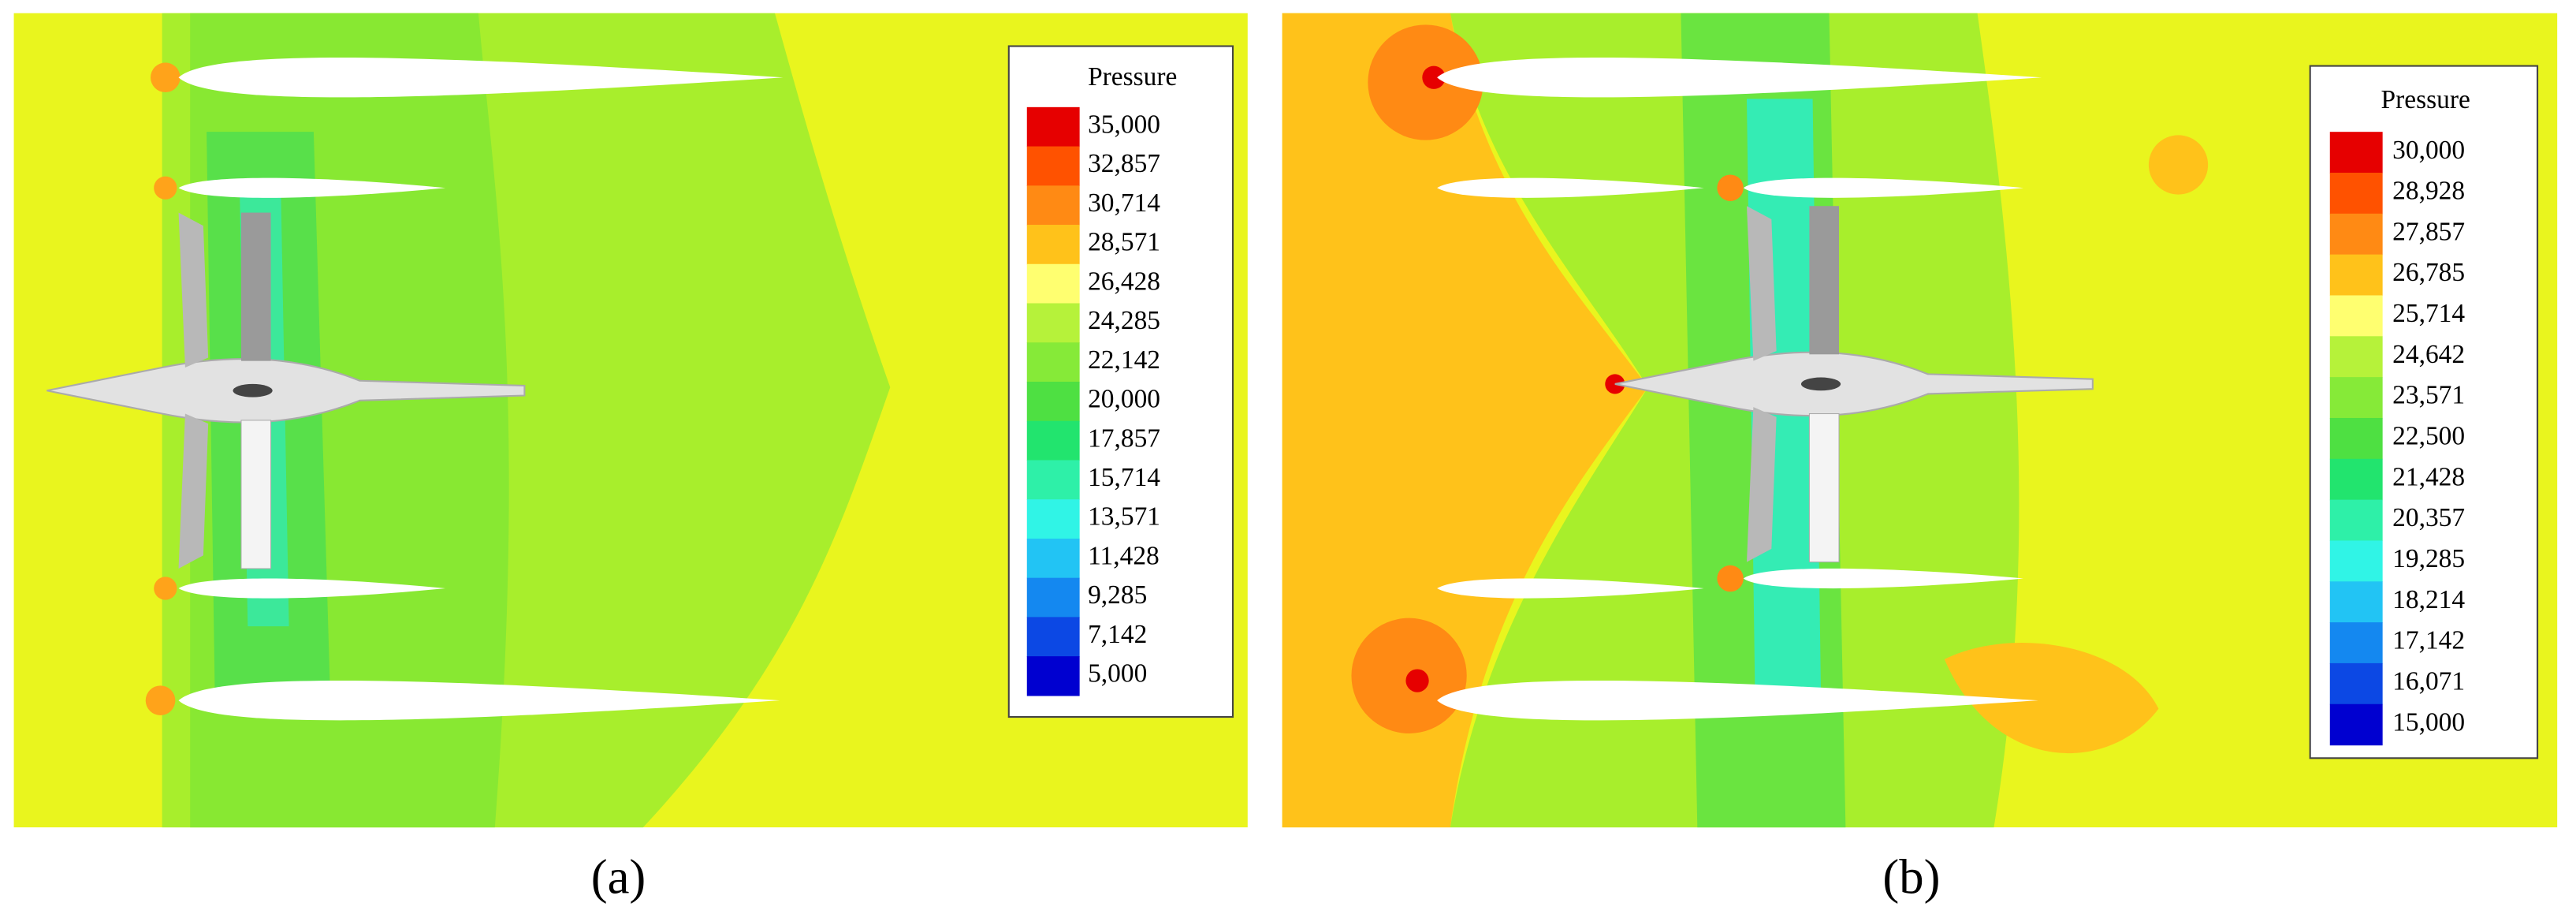 The image size is (2576, 918). What do you see at coordinates (2428, 640) in the screenshot?
I see `legend-label: 17,142` at bounding box center [2428, 640].